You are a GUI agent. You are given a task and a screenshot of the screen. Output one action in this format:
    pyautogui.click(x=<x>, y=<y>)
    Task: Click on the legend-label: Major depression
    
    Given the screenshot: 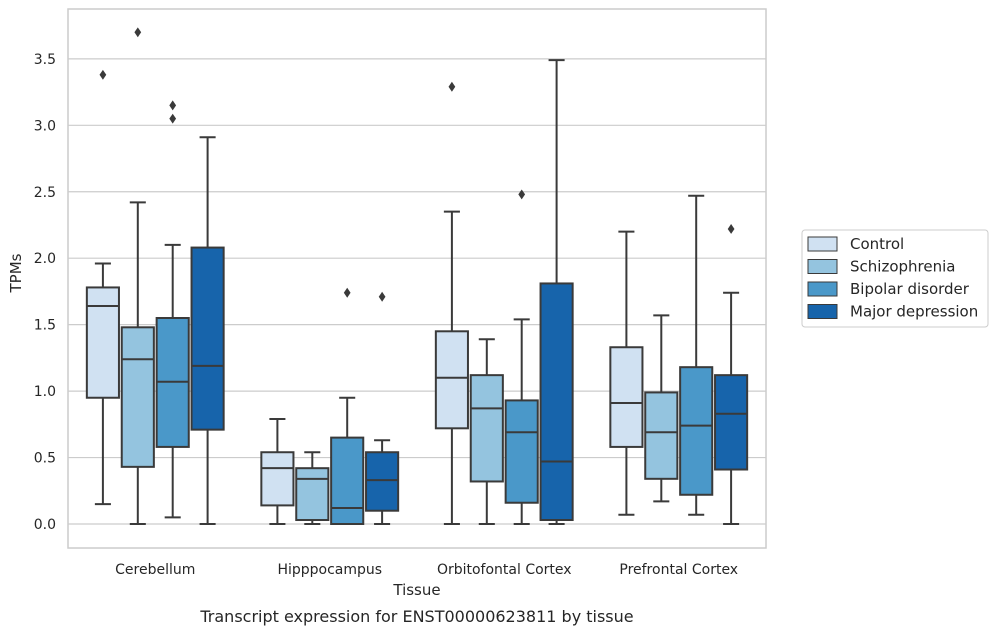 What is the action you would take?
    pyautogui.click(x=914, y=312)
    